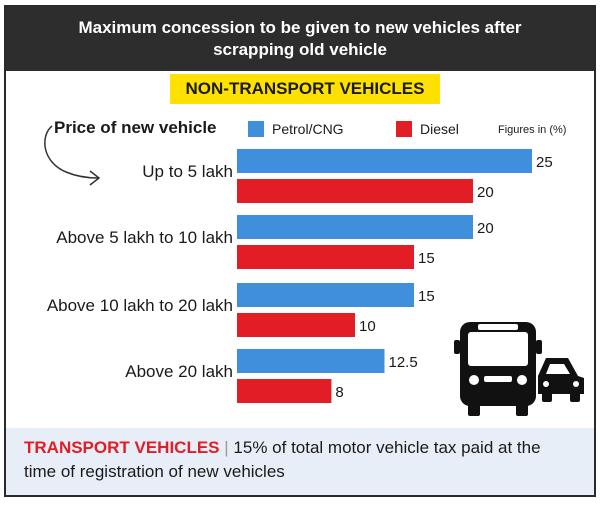  I want to click on legend-item-petrol: Petrol/CNG, so click(296, 129).